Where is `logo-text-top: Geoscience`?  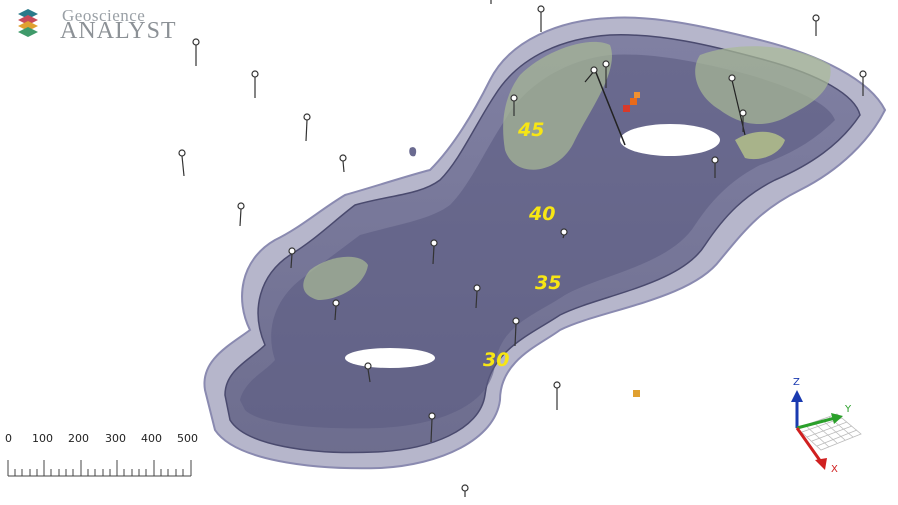 logo-text-top: Geoscience is located at coordinates (104, 15).